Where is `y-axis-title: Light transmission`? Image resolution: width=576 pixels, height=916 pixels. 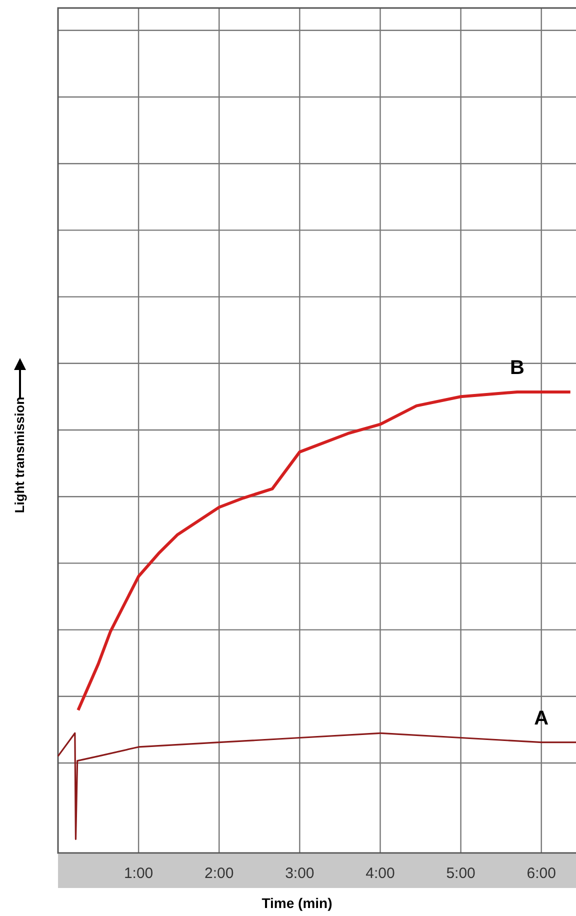
y-axis-title: Light transmission is located at coordinates (19, 455).